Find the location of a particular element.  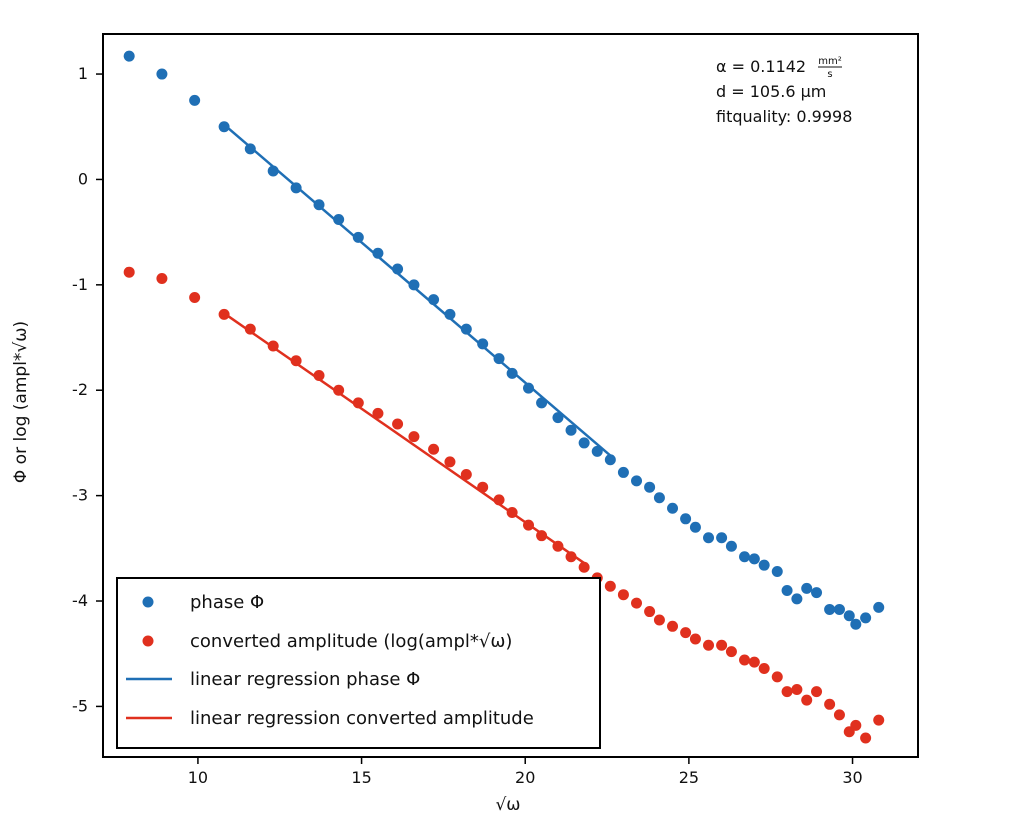

x-axis-title: √ω is located at coordinates (507, 805).